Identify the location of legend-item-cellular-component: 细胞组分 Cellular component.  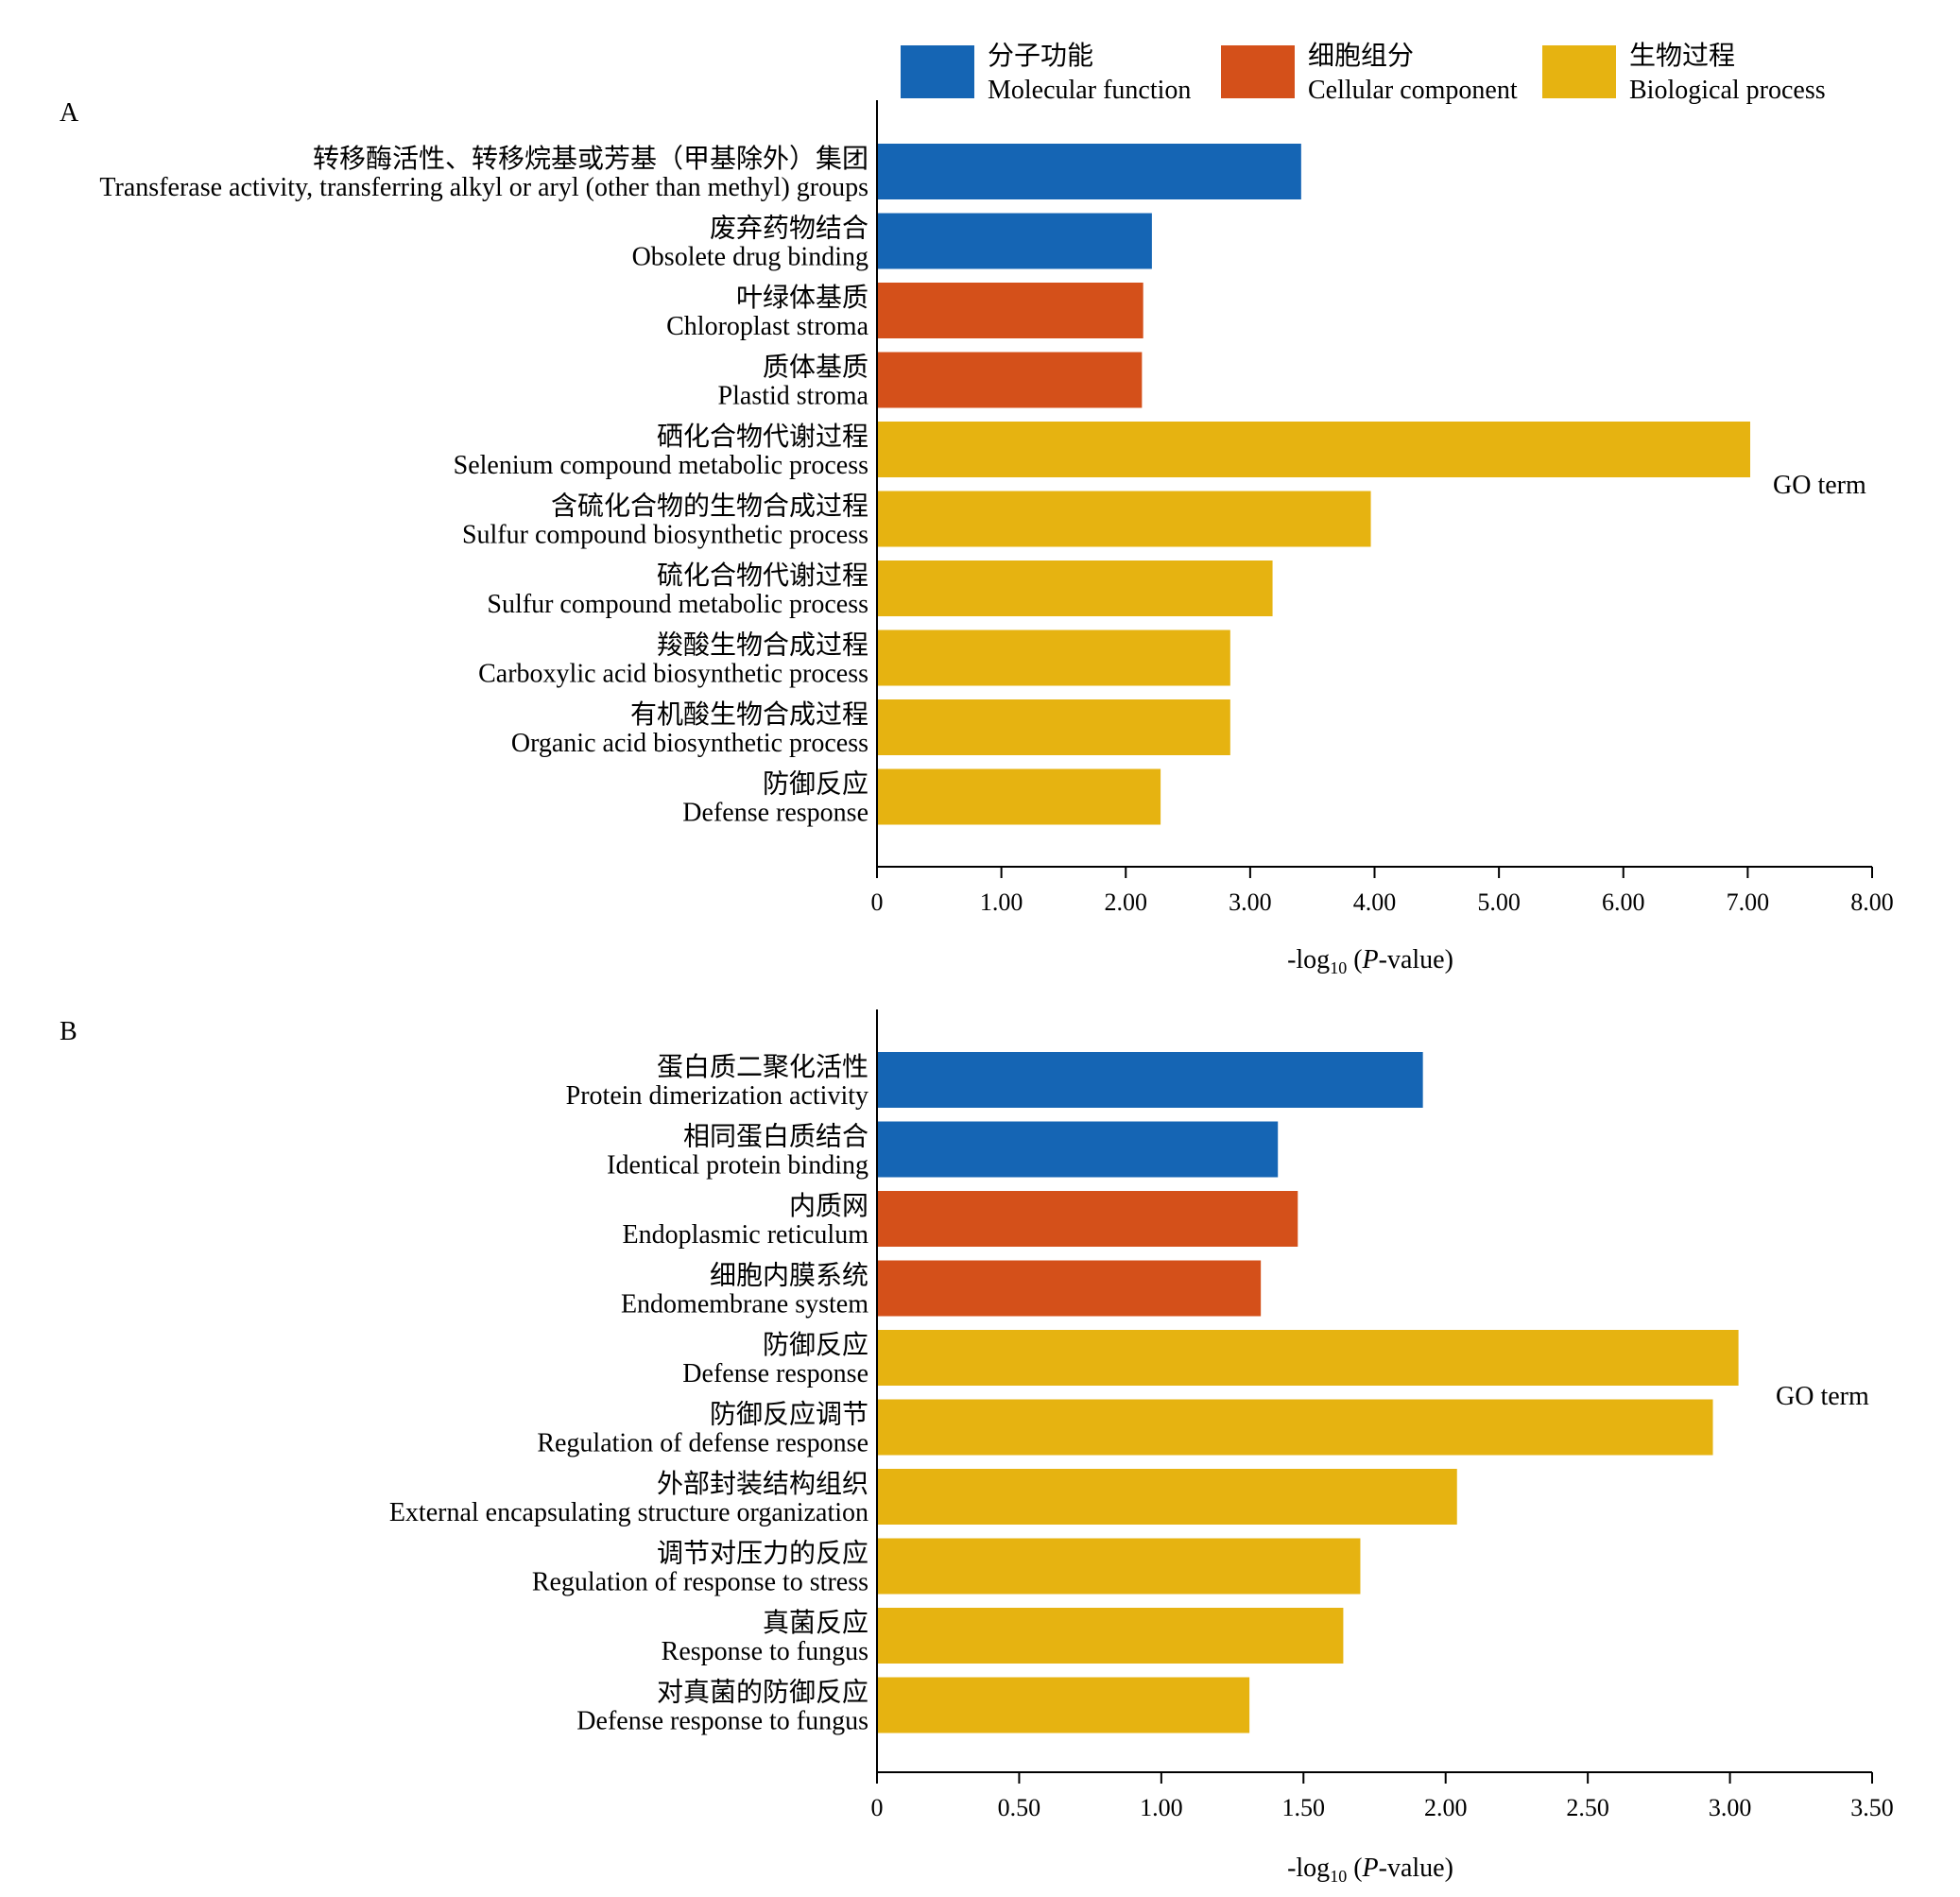
(1369, 73).